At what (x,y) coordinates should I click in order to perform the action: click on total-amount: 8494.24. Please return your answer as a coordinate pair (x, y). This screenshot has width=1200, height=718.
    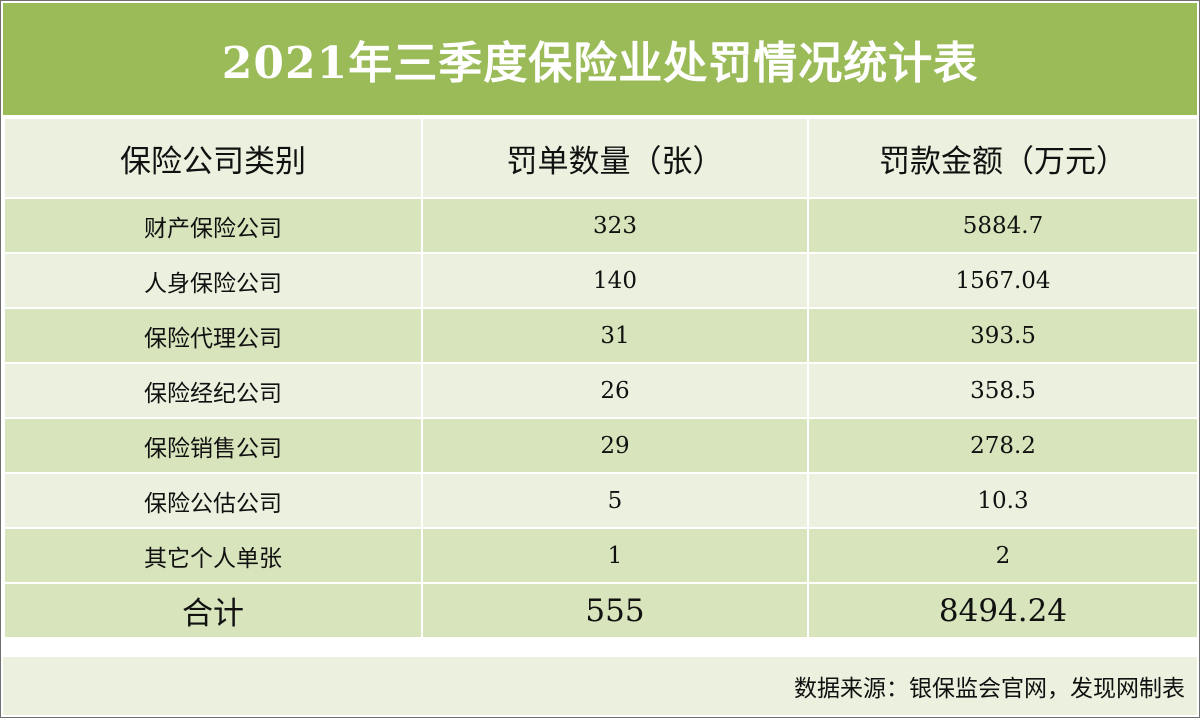
    Looking at the image, I should click on (1003, 610).